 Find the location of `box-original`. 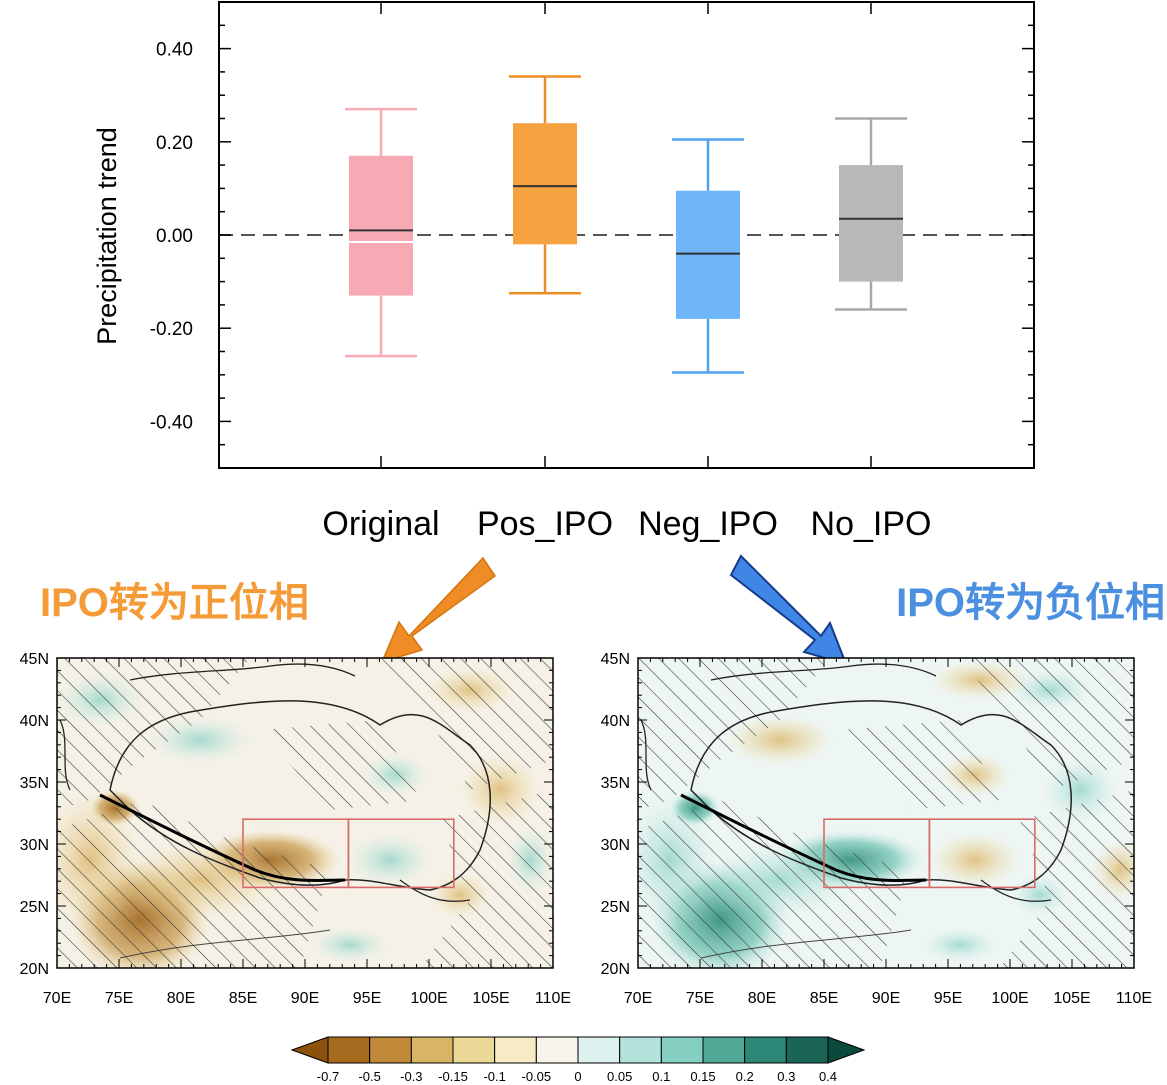

box-original is located at coordinates (381, 232).